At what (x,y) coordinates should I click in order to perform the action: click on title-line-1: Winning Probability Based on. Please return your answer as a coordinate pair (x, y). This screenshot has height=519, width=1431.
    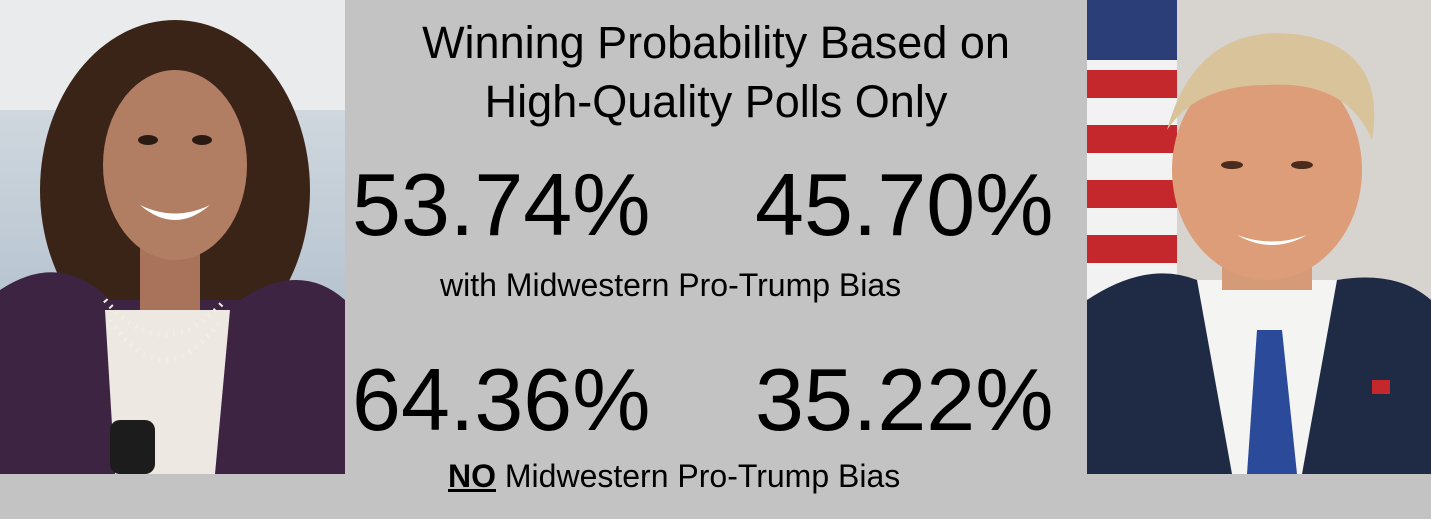
    Looking at the image, I should click on (716, 42).